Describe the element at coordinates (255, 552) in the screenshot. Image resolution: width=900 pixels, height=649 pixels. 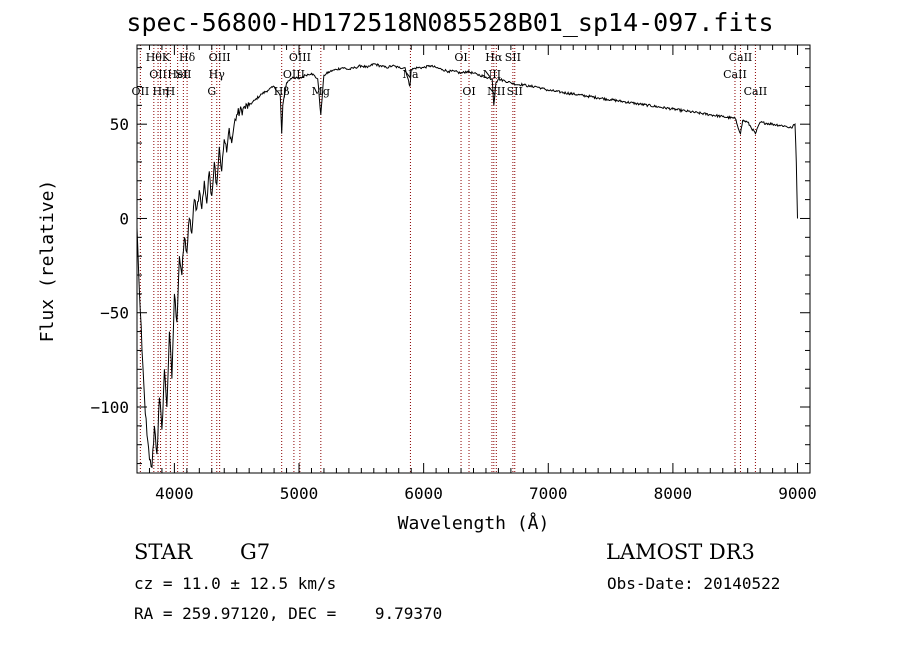
I see `object-subclass: G7` at that location.